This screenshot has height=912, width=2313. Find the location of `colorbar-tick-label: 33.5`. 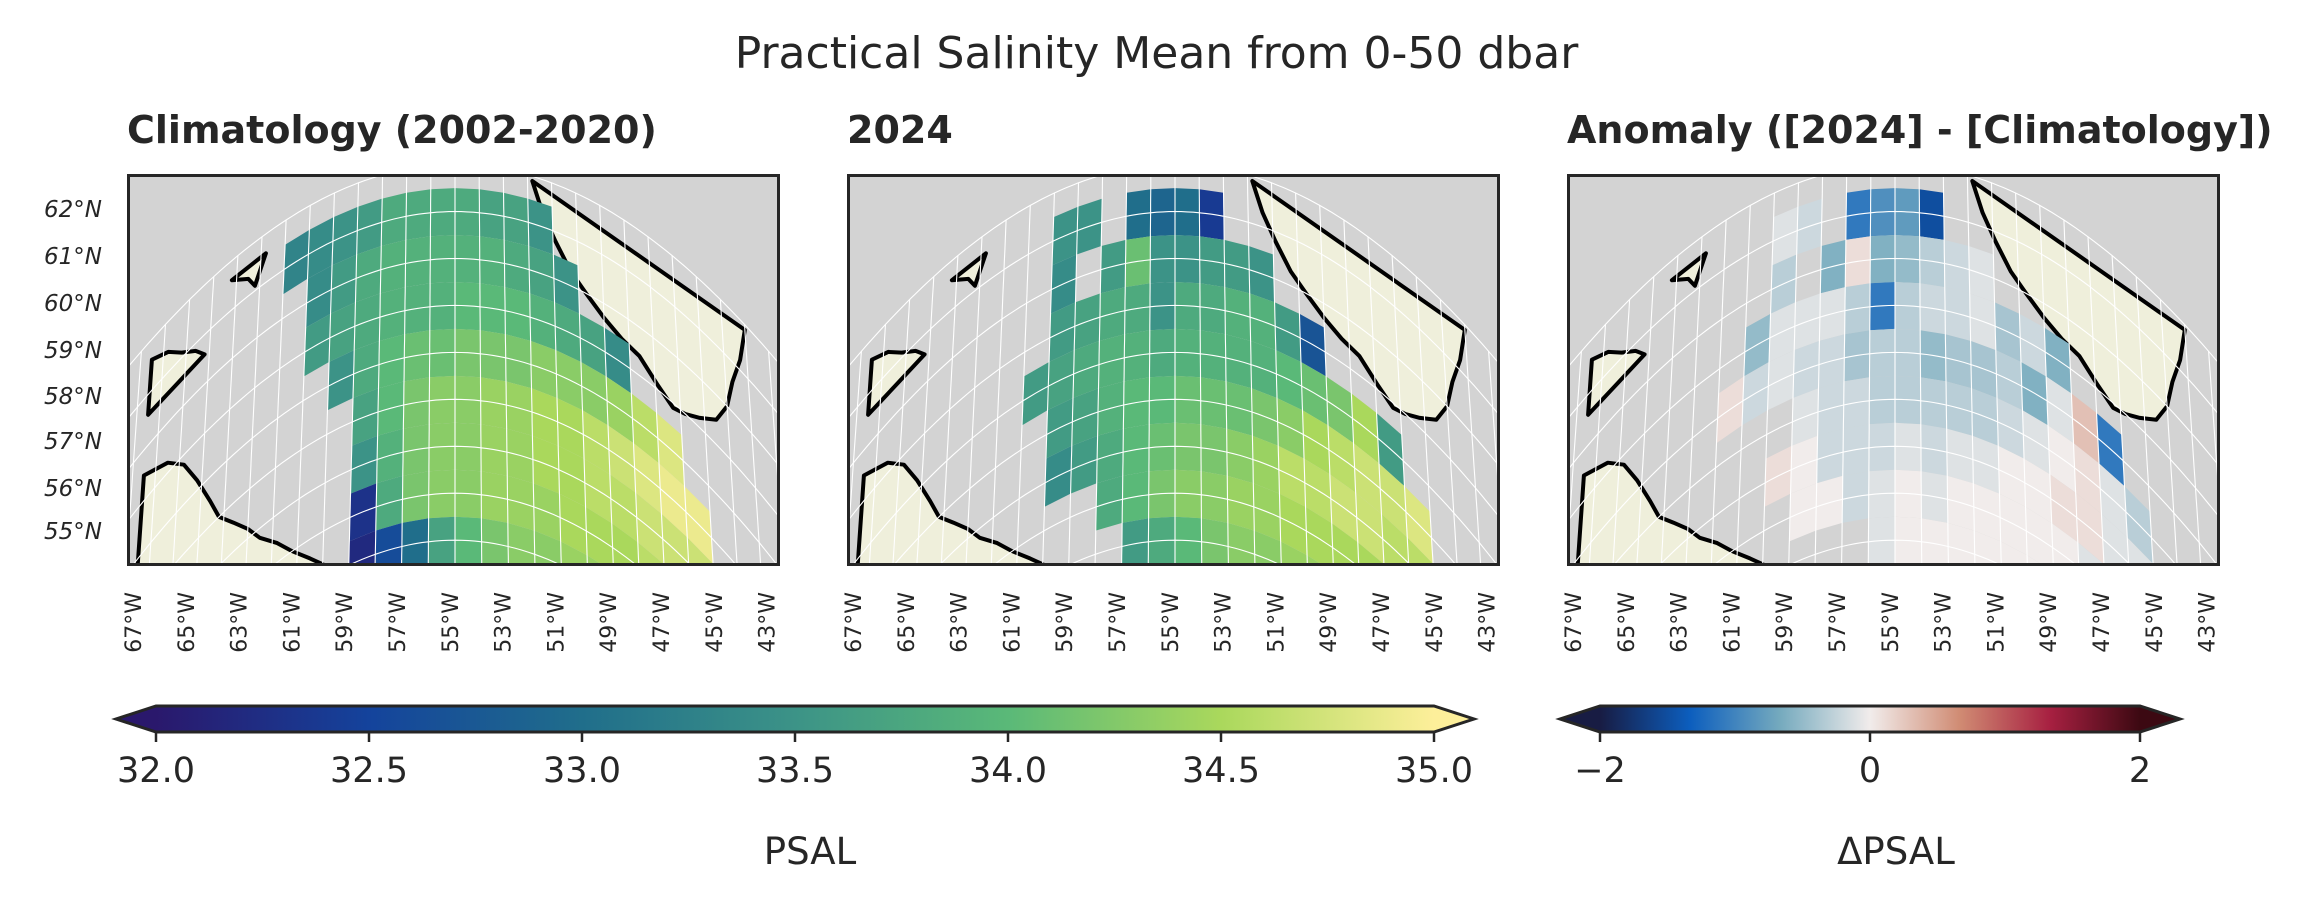

colorbar-tick-label: 33.5 is located at coordinates (795, 771).